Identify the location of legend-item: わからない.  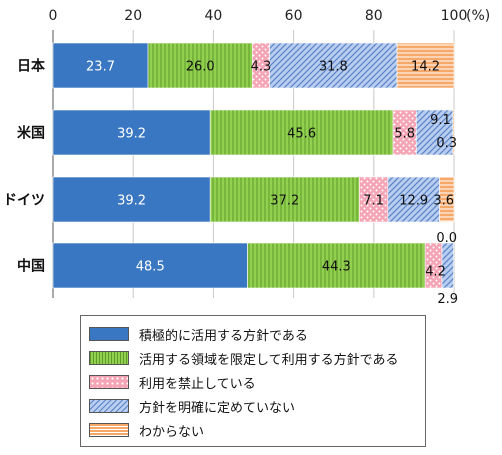
(257, 430).